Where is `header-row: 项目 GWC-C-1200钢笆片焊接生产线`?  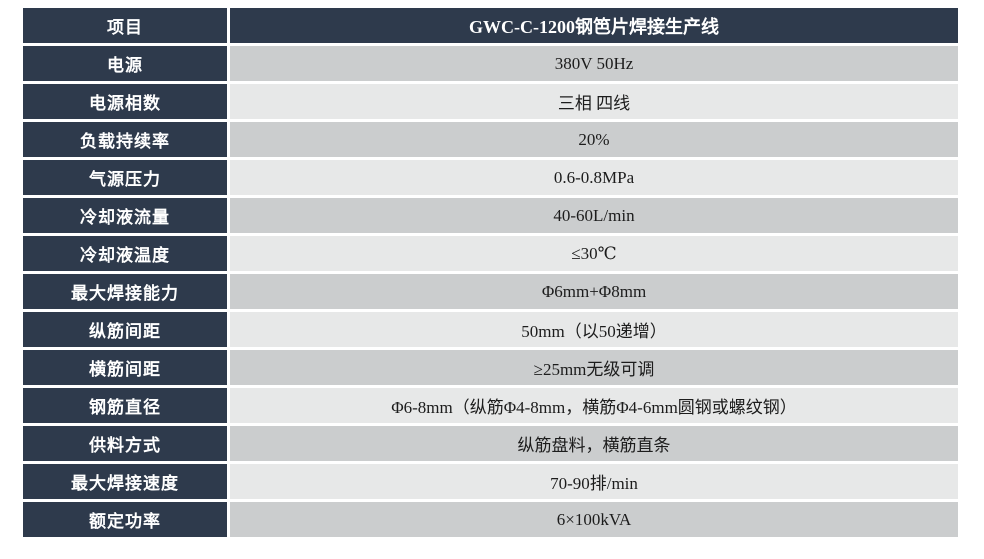
header-row: 项目 GWC-C-1200钢笆片焊接生产线 is located at coordinates (490, 25).